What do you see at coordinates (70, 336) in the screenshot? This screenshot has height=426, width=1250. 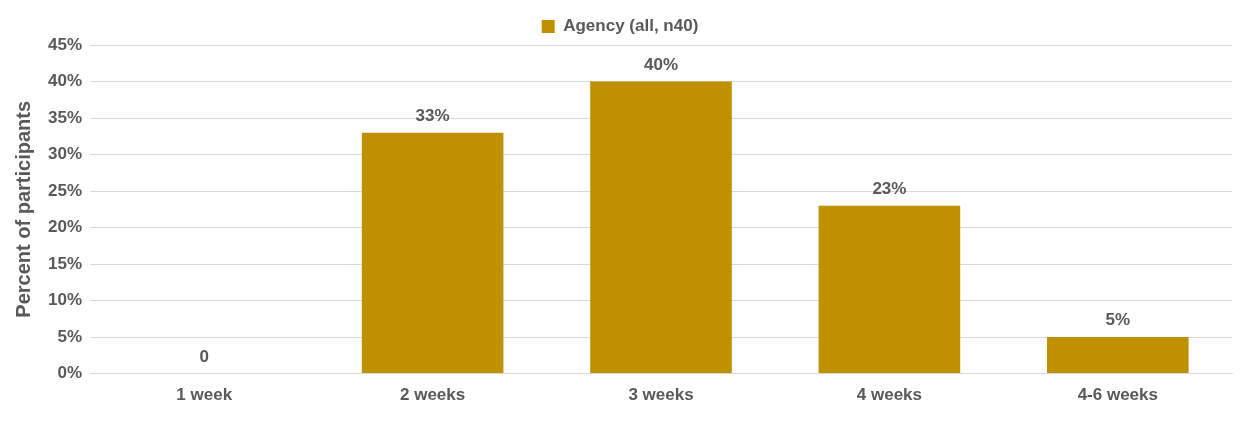 I see `y-tick-label: 5%` at bounding box center [70, 336].